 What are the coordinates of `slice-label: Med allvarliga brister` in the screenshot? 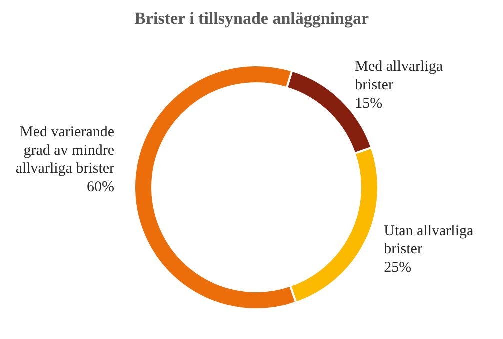 It's located at (399, 76).